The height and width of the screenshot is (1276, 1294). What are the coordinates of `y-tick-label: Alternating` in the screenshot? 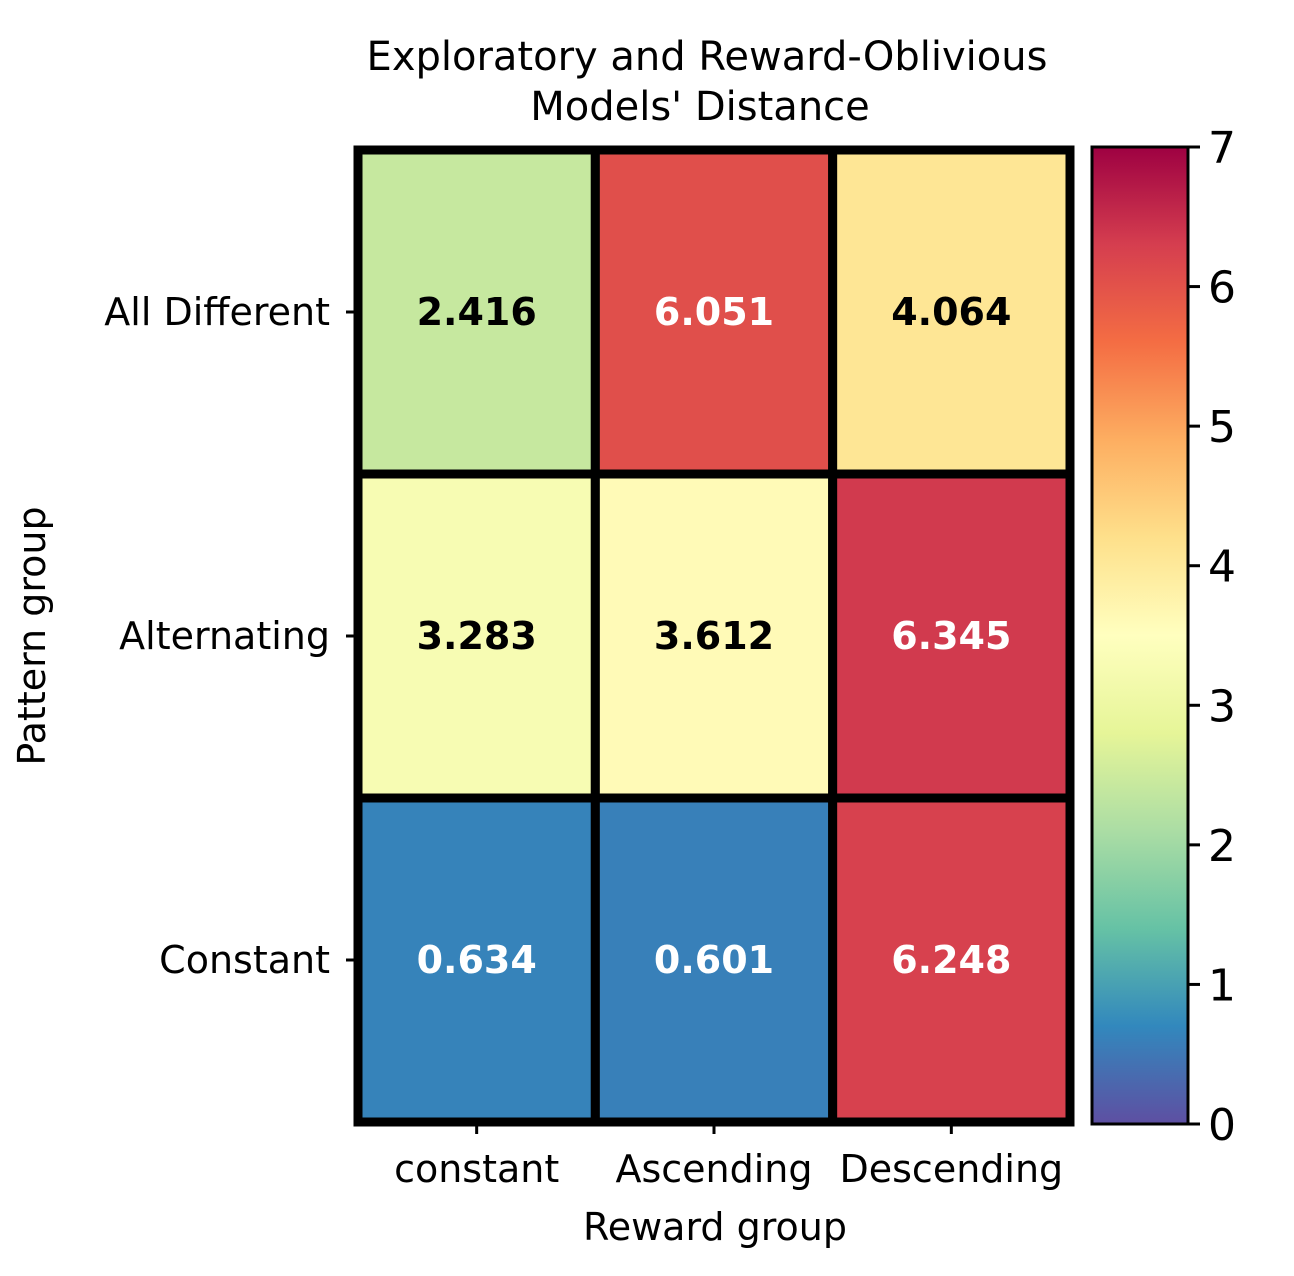 It's located at (224, 636).